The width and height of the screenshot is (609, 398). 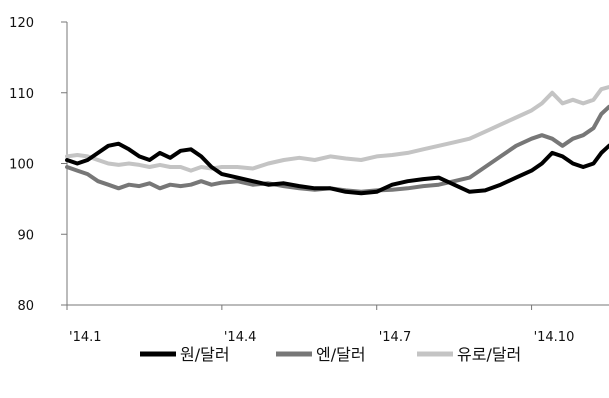 What do you see at coordinates (489, 354) in the screenshot?
I see `legend-label-2: 유로/달러` at bounding box center [489, 354].